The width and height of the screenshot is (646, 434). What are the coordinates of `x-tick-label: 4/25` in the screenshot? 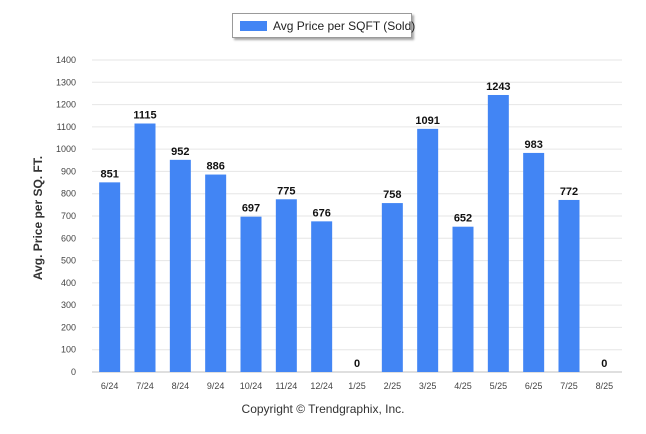 It's located at (463, 386).